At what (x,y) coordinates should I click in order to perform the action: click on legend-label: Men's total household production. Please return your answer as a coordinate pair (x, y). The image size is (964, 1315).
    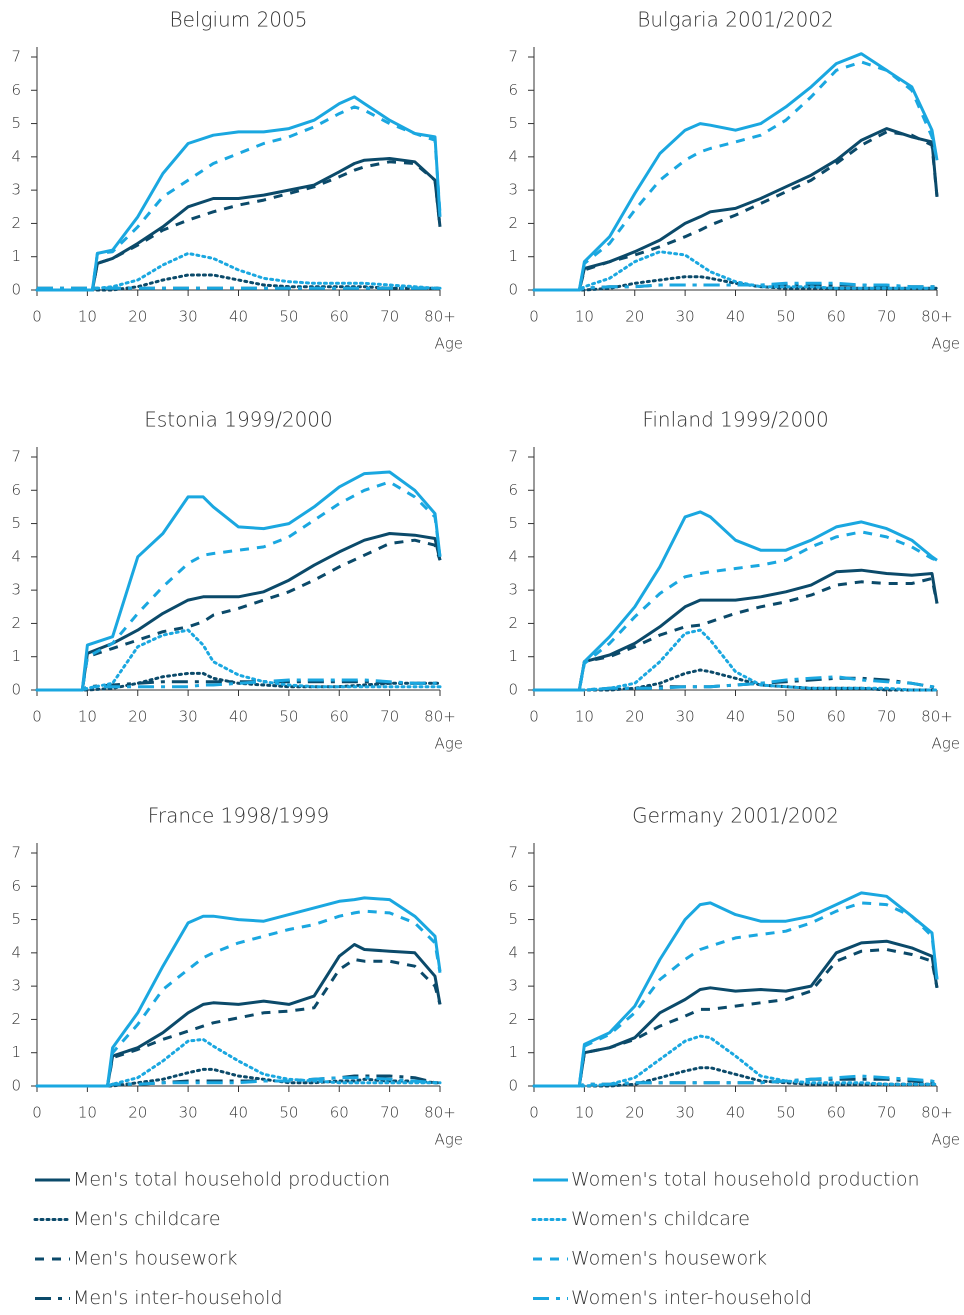
    Looking at the image, I should click on (231, 1180).